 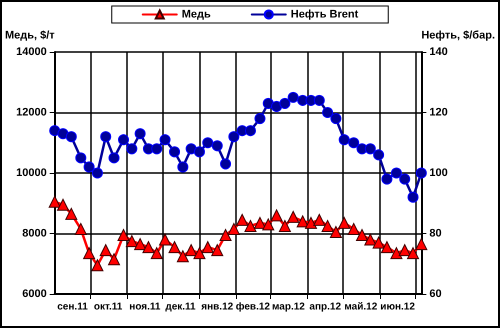 I want to click on y-tick-label: 14000, so click(x=31, y=52).